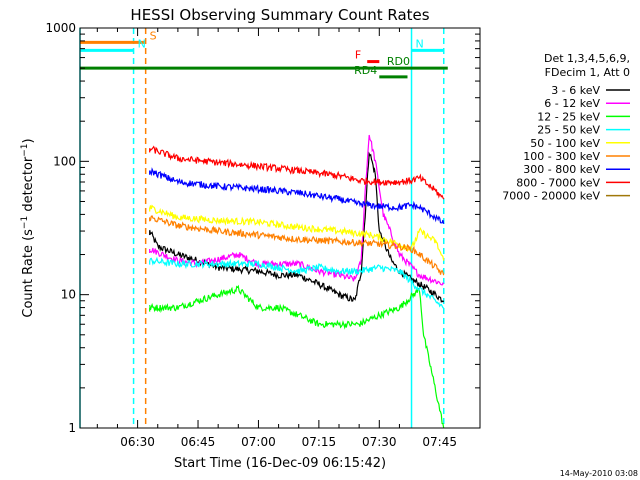 Image resolution: width=640 pixels, height=480 pixels. I want to click on annotation-label-6: RD4, so click(365, 70).